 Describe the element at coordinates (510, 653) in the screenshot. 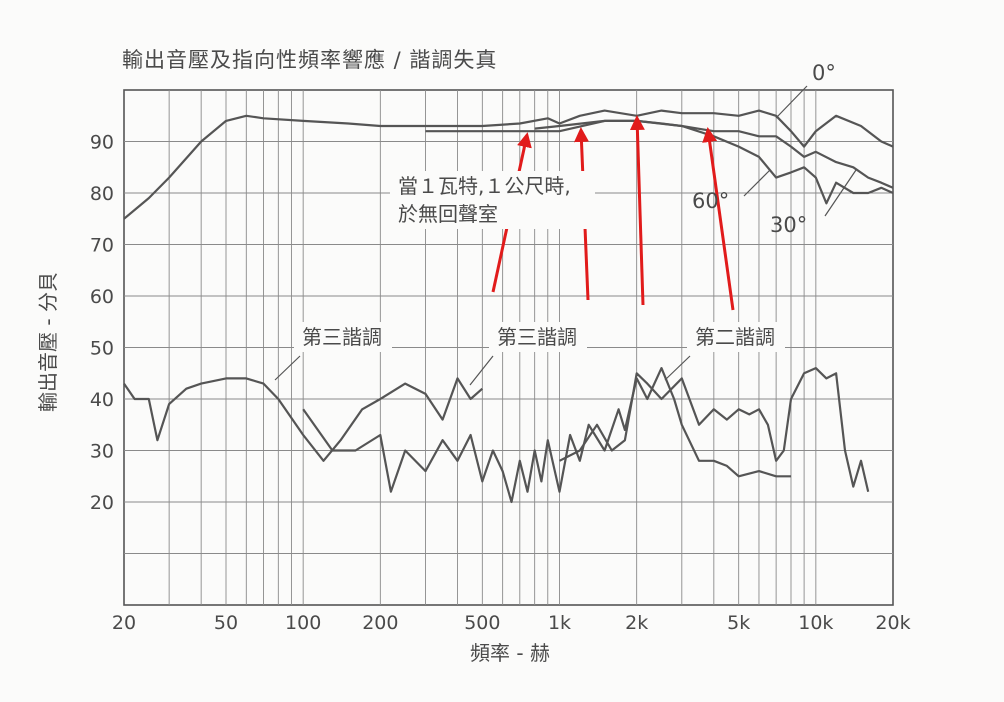

I see `x-axis-label: 頻率 - 赫` at that location.